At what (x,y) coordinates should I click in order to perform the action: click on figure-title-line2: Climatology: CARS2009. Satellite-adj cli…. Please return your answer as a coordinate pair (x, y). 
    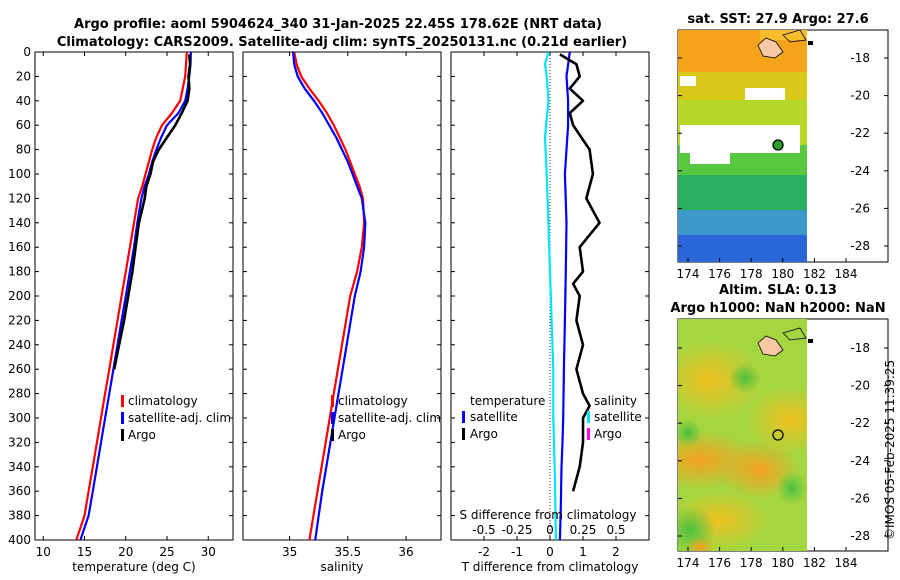
    Looking at the image, I should click on (342, 42).